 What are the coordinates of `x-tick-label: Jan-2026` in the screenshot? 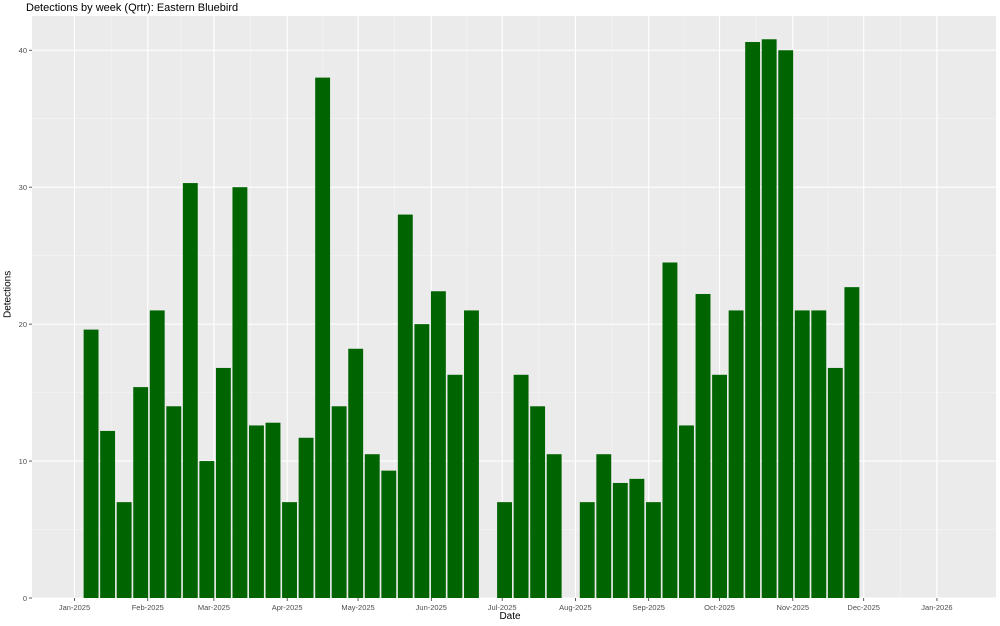 It's located at (936, 607).